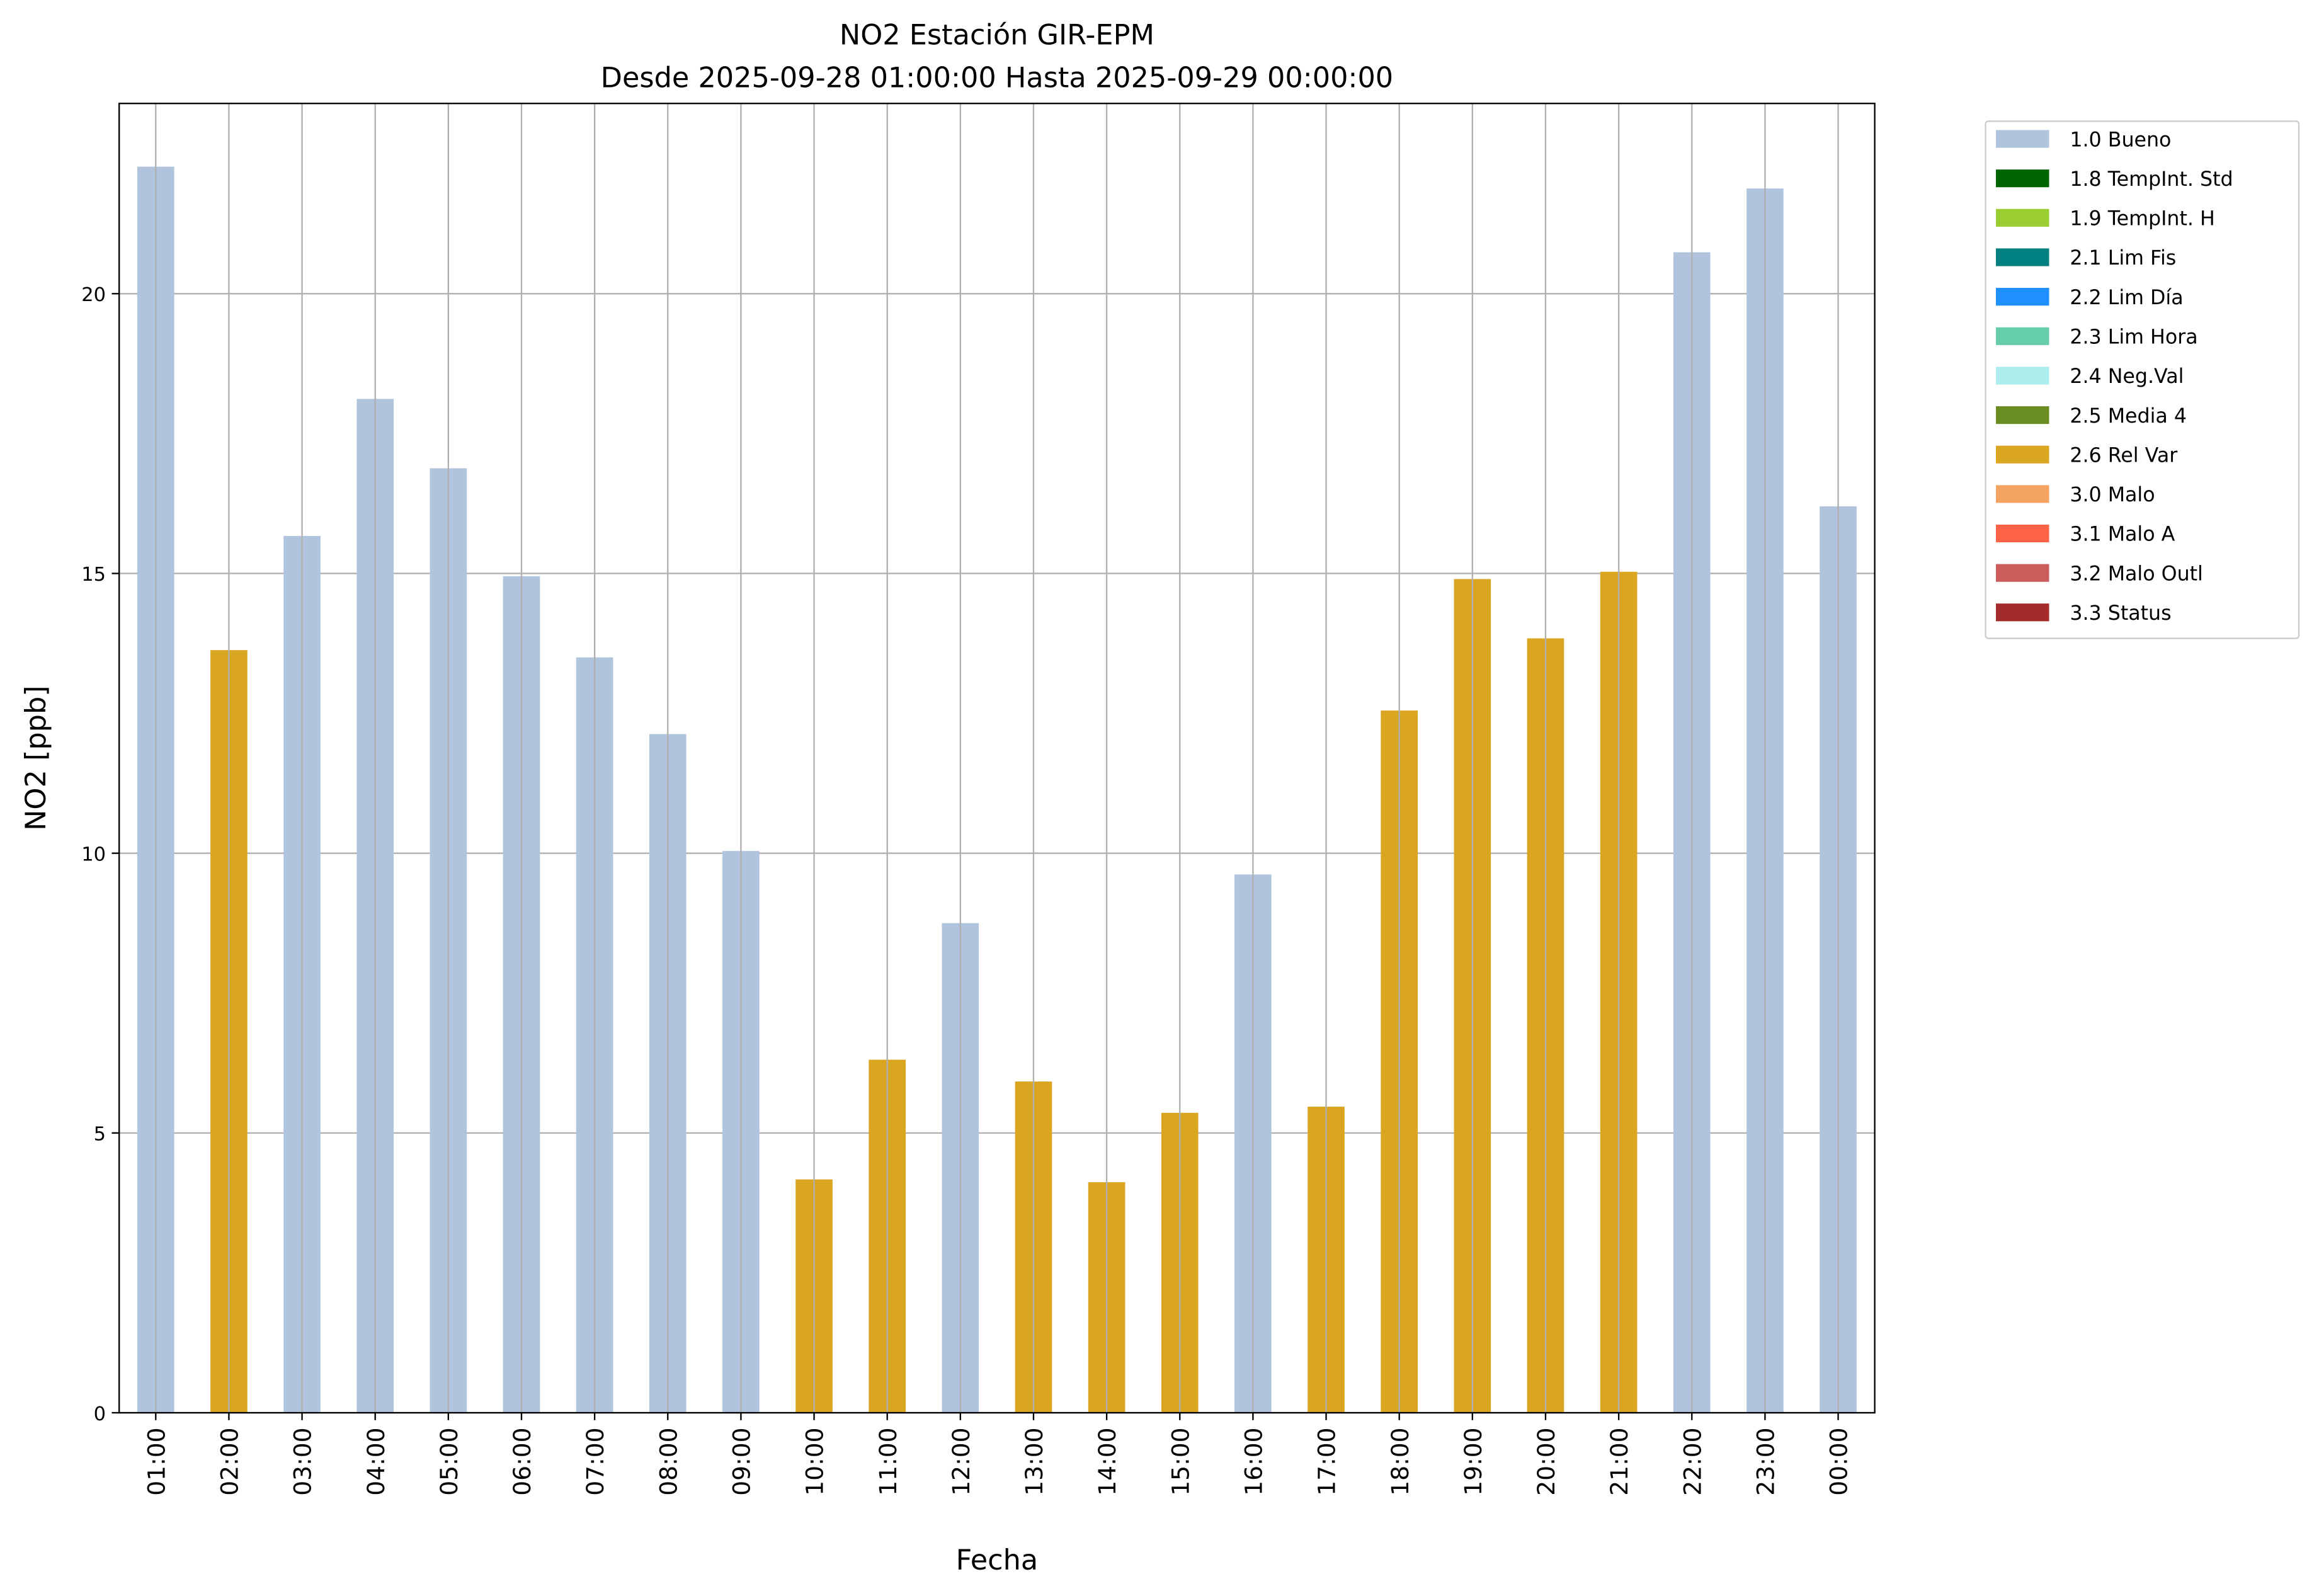 This screenshot has width=2319, height=1596. Describe the element at coordinates (997, 1560) in the screenshot. I see `x-axis-label: Fecha` at that location.